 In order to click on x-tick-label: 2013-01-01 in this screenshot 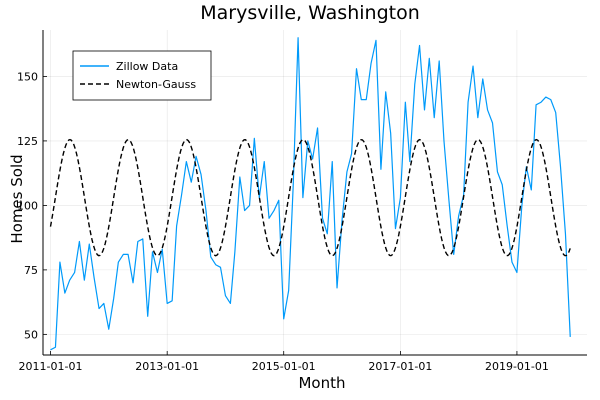, I will do `click(167, 366)`.